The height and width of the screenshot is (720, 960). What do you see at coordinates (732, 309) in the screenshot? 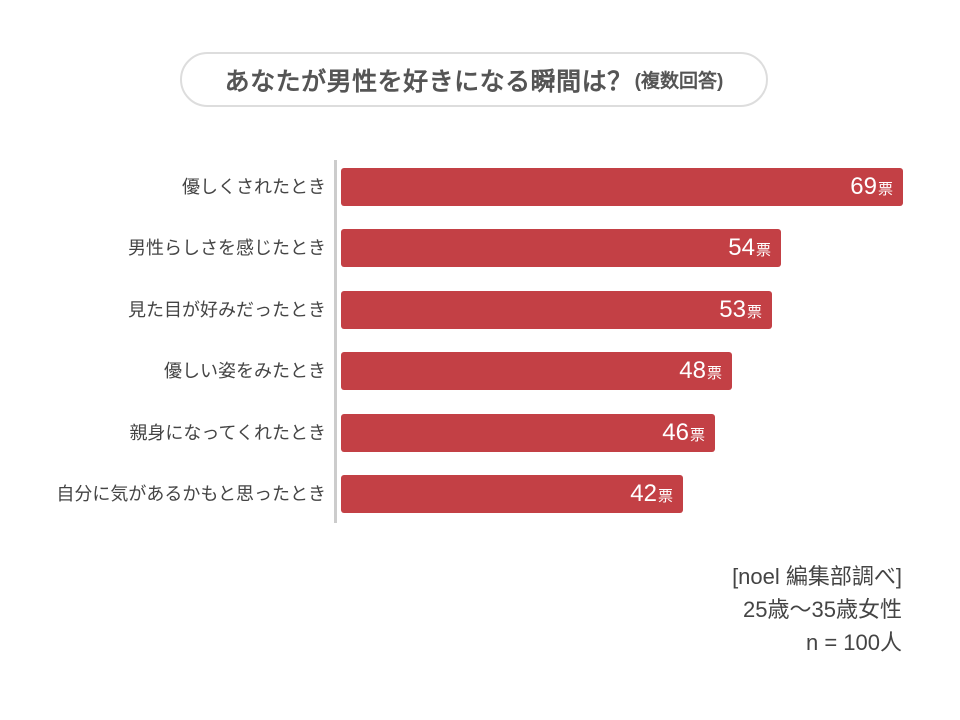
I see `value-label: 53` at bounding box center [732, 309].